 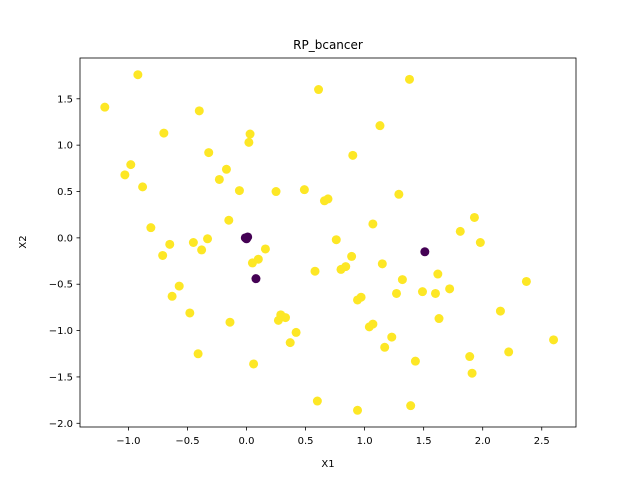 What do you see at coordinates (61, 377) in the screenshot?
I see `y-tick-label: −1.5` at bounding box center [61, 377].